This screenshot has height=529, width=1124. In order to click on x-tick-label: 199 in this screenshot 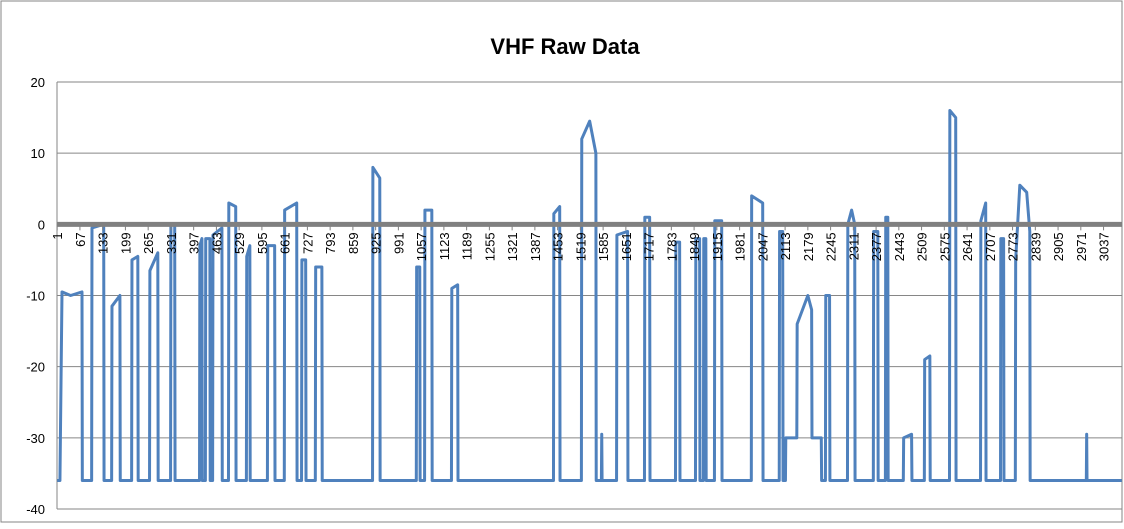, I will do `click(125, 243)`.